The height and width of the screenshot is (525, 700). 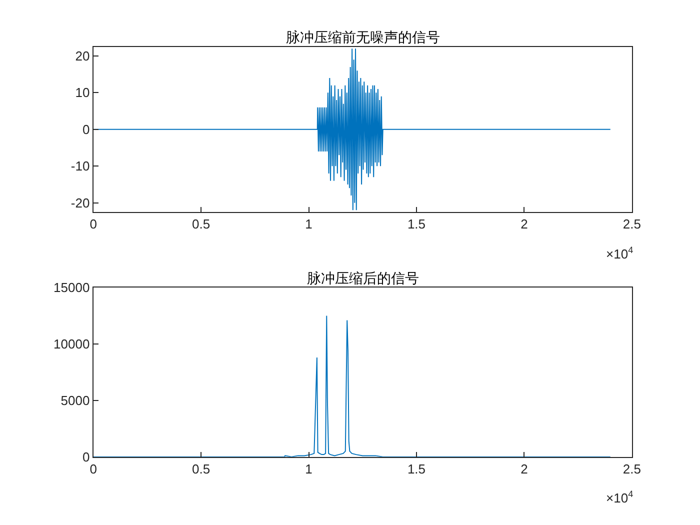 I want to click on y-tick-label: 20, so click(x=82, y=56).